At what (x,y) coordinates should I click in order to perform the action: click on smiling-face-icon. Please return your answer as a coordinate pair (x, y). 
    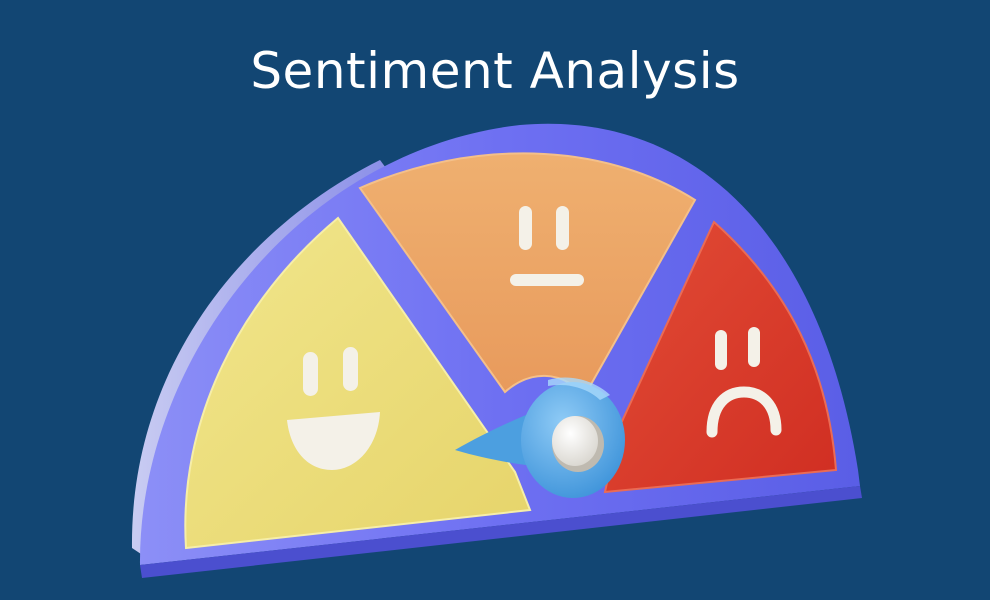
    Looking at the image, I should click on (333, 408).